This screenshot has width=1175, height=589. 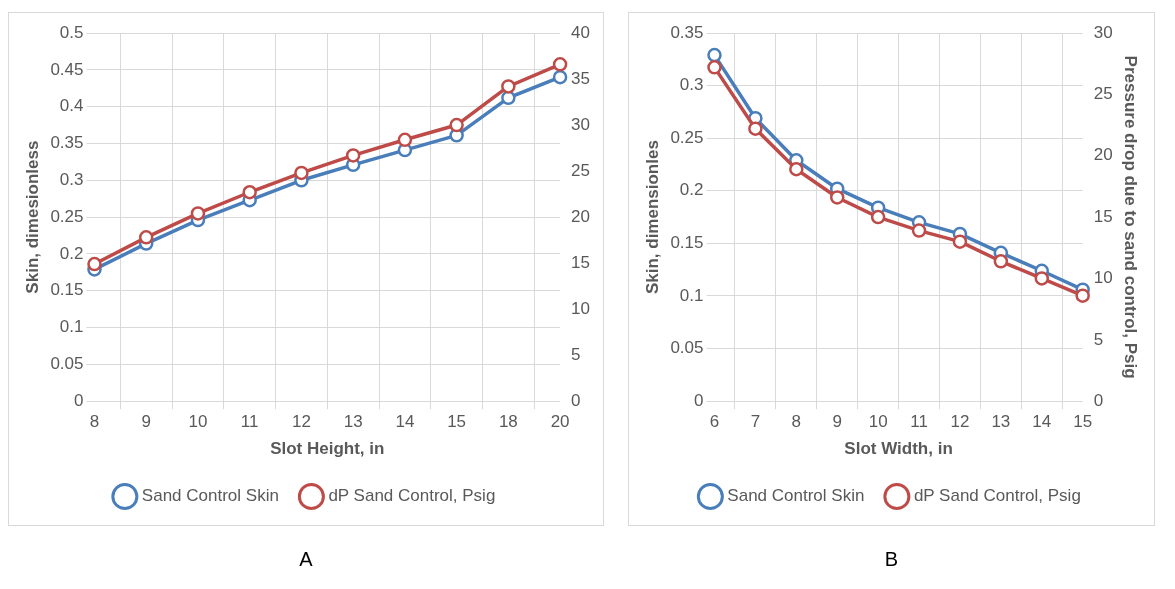 I want to click on y2-tick-label: 35, so click(x=581, y=78).